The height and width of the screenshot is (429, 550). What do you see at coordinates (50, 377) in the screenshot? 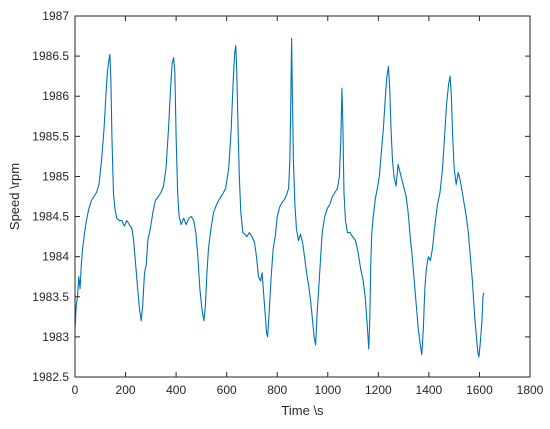
I see `y-tick-label: 1982.5` at bounding box center [50, 377].